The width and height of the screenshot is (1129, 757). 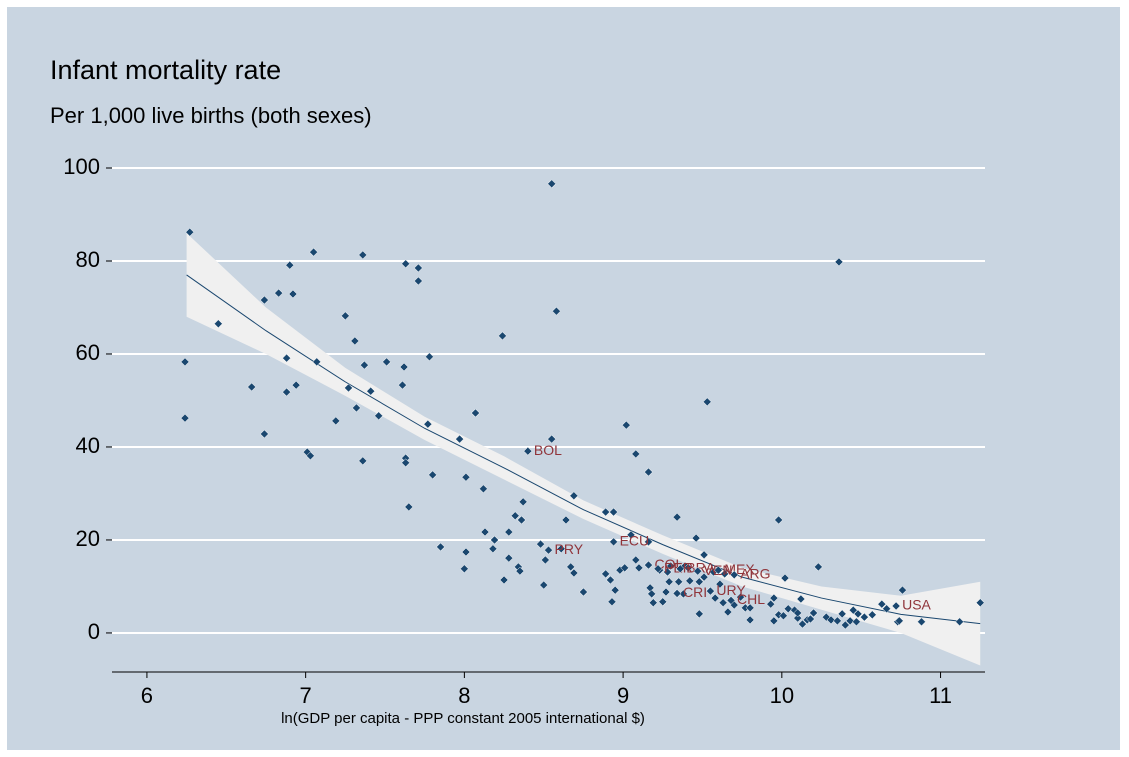 What do you see at coordinates (751, 599) in the screenshot?
I see `point-label: CHL` at bounding box center [751, 599].